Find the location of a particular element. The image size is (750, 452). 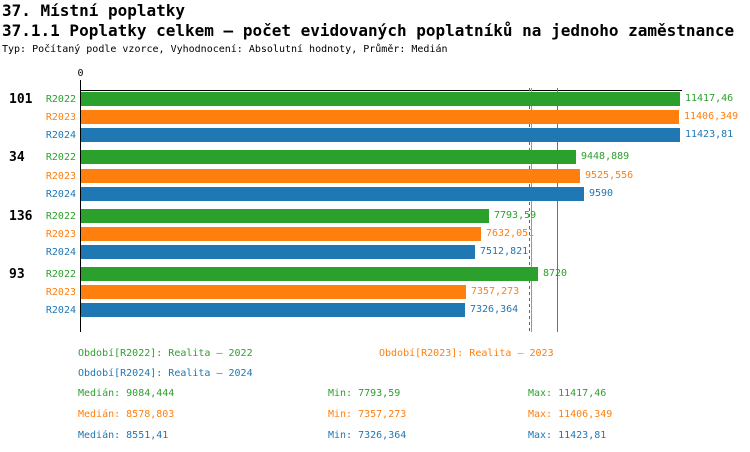

series-label-r2024-101: R2024 is located at coordinates (60, 135).